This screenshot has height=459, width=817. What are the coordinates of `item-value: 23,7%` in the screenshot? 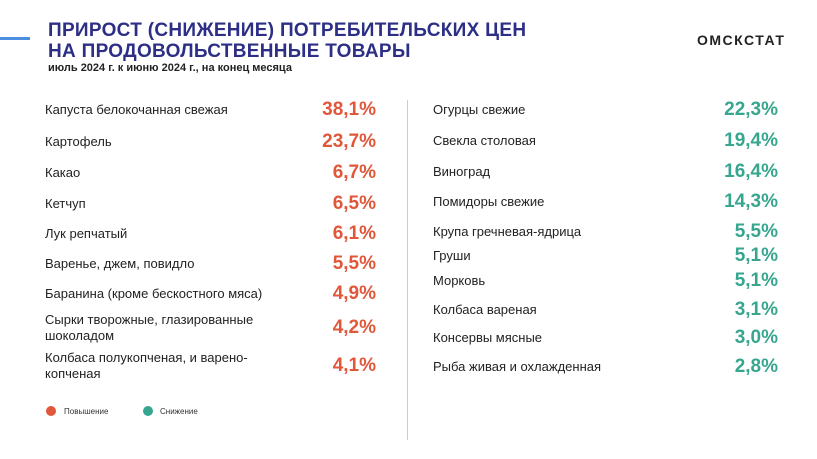 It's located at (349, 141).